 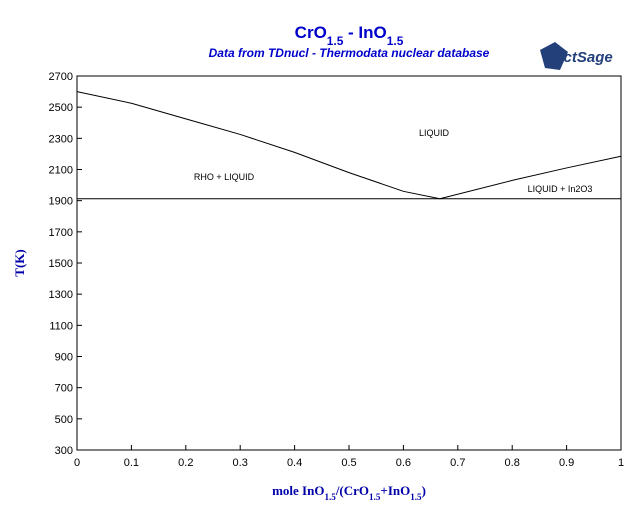 I want to click on text-part: mole InO, so click(x=298, y=490).